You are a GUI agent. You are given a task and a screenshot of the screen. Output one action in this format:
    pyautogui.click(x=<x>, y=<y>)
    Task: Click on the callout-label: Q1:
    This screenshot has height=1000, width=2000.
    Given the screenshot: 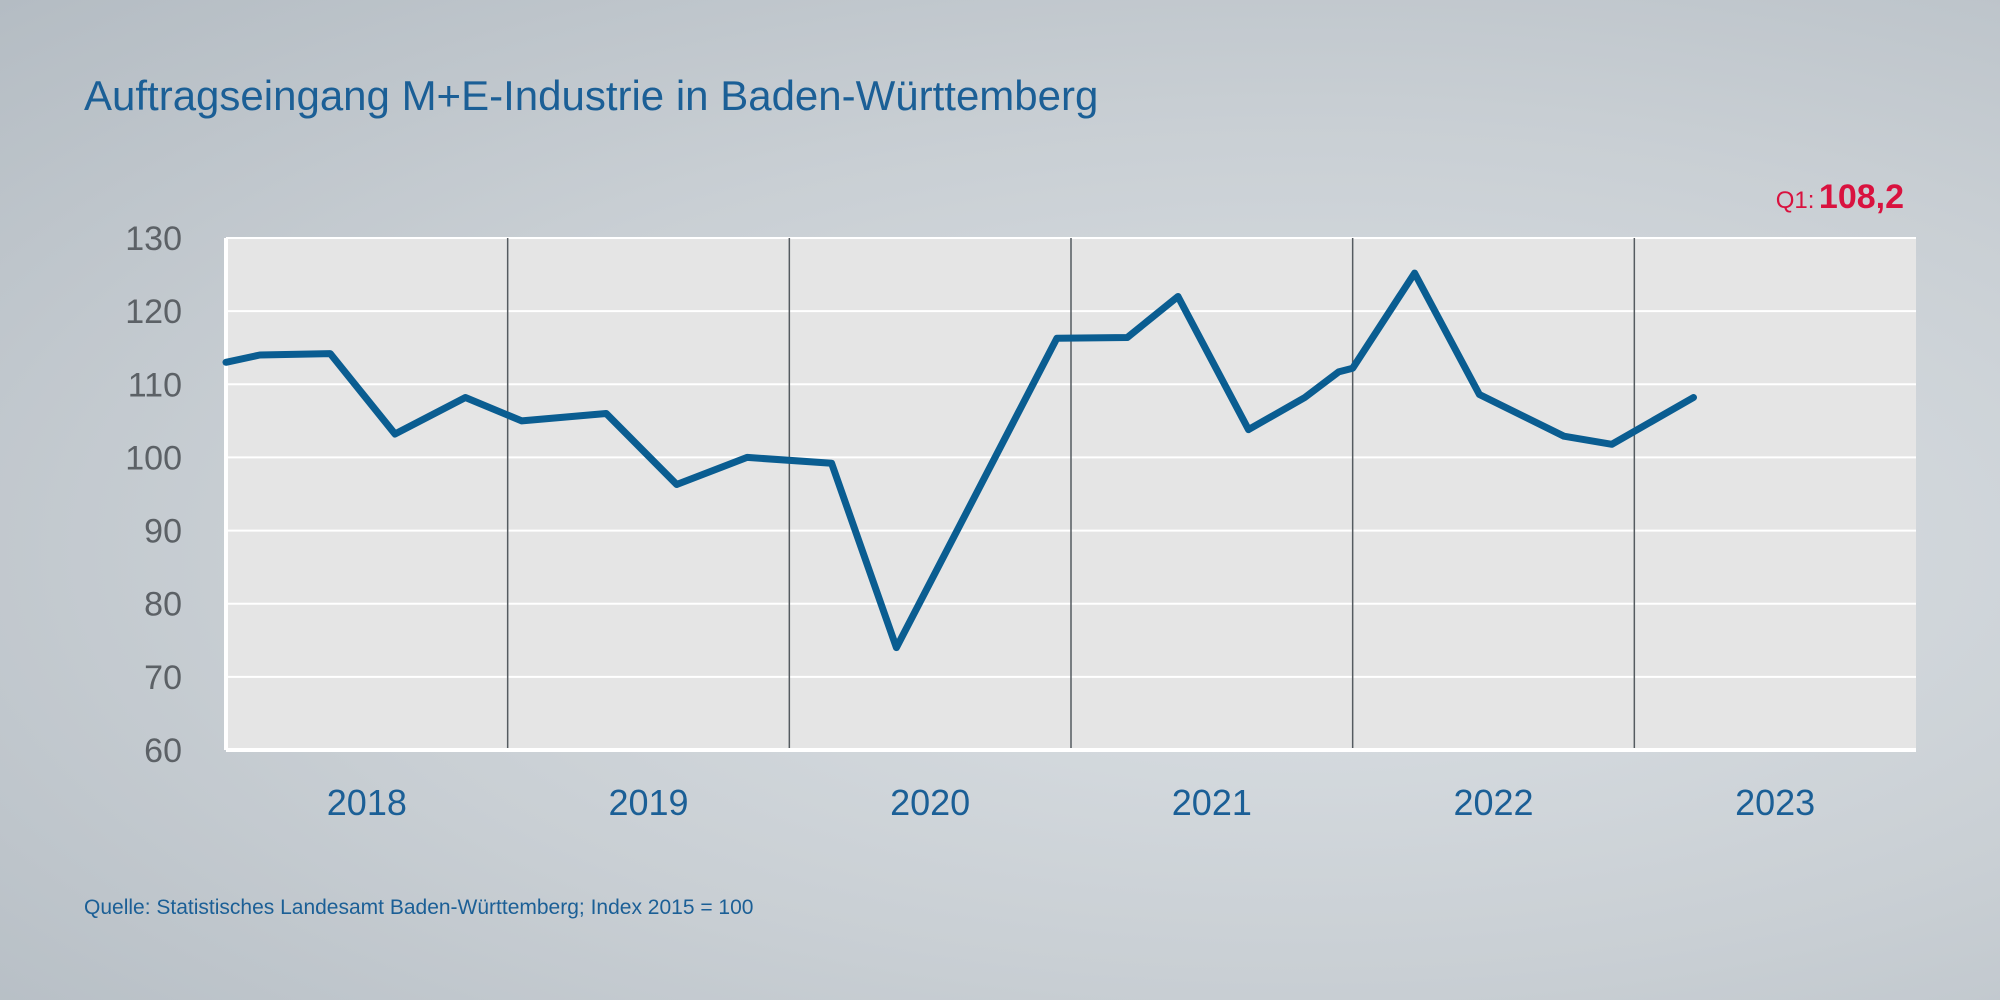 What is the action you would take?
    pyautogui.click(x=1795, y=200)
    